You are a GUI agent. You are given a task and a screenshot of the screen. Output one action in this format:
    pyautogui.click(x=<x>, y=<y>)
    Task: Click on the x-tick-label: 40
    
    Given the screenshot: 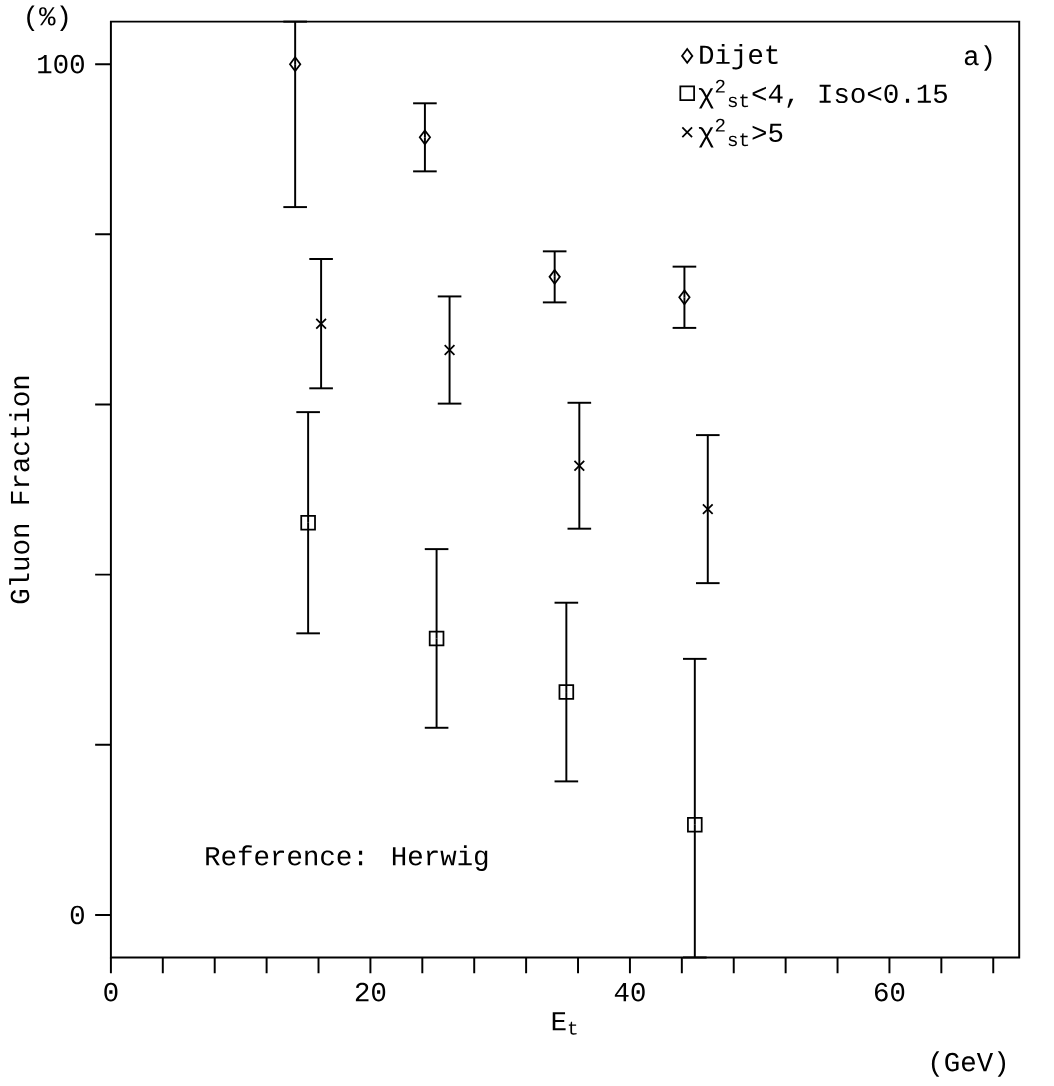 What is the action you would take?
    pyautogui.click(x=630, y=992)
    